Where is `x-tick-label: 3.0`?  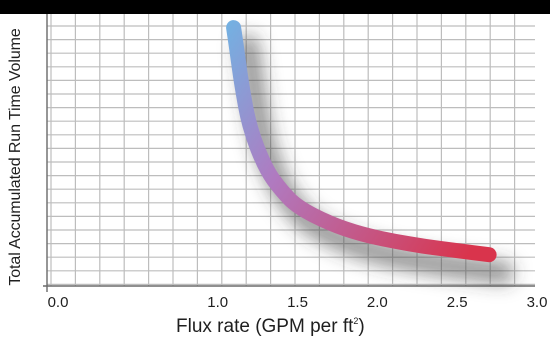 x-tick-label: 3.0 is located at coordinates (537, 302).